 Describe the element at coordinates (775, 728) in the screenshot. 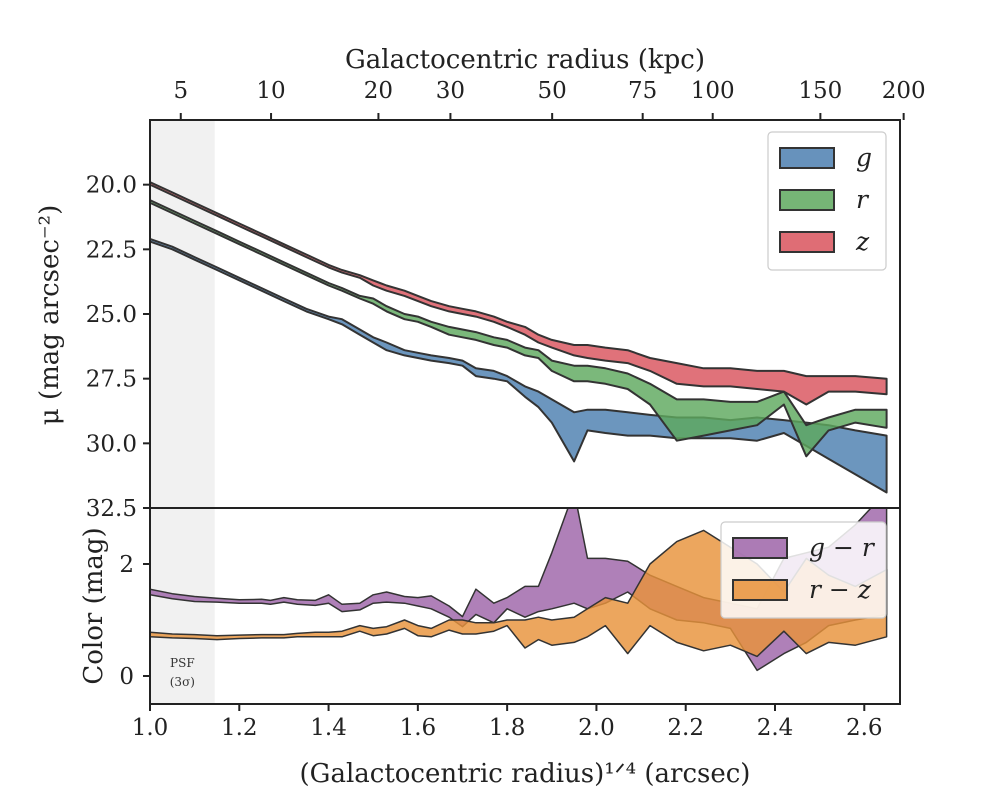

I see `bottom-xtick-label-7: 2.4` at that location.